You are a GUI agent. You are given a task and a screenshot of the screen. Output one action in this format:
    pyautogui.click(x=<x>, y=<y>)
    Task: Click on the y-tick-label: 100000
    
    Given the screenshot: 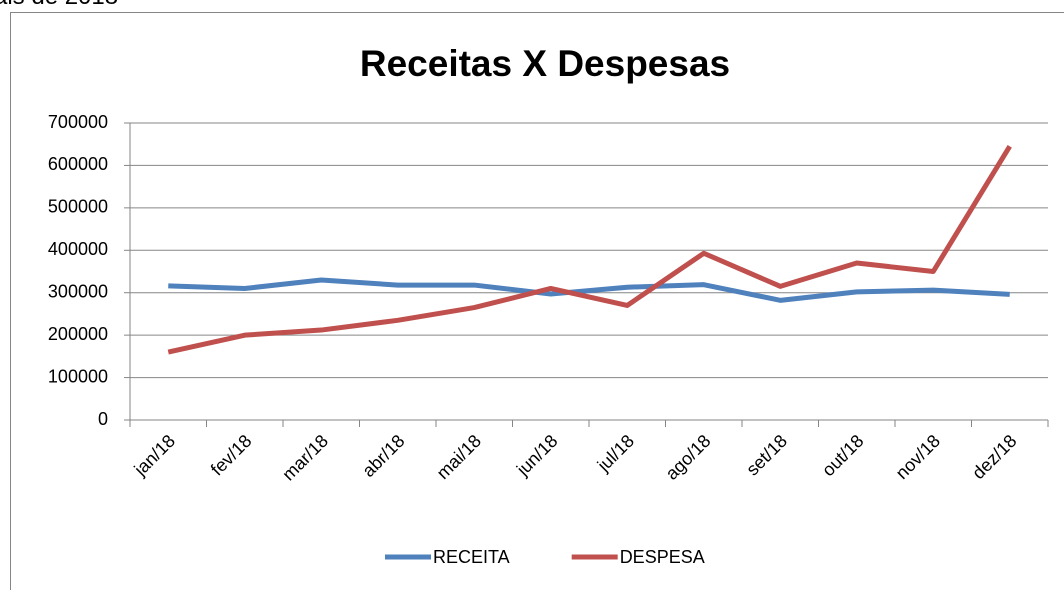 What is the action you would take?
    pyautogui.click(x=78, y=376)
    